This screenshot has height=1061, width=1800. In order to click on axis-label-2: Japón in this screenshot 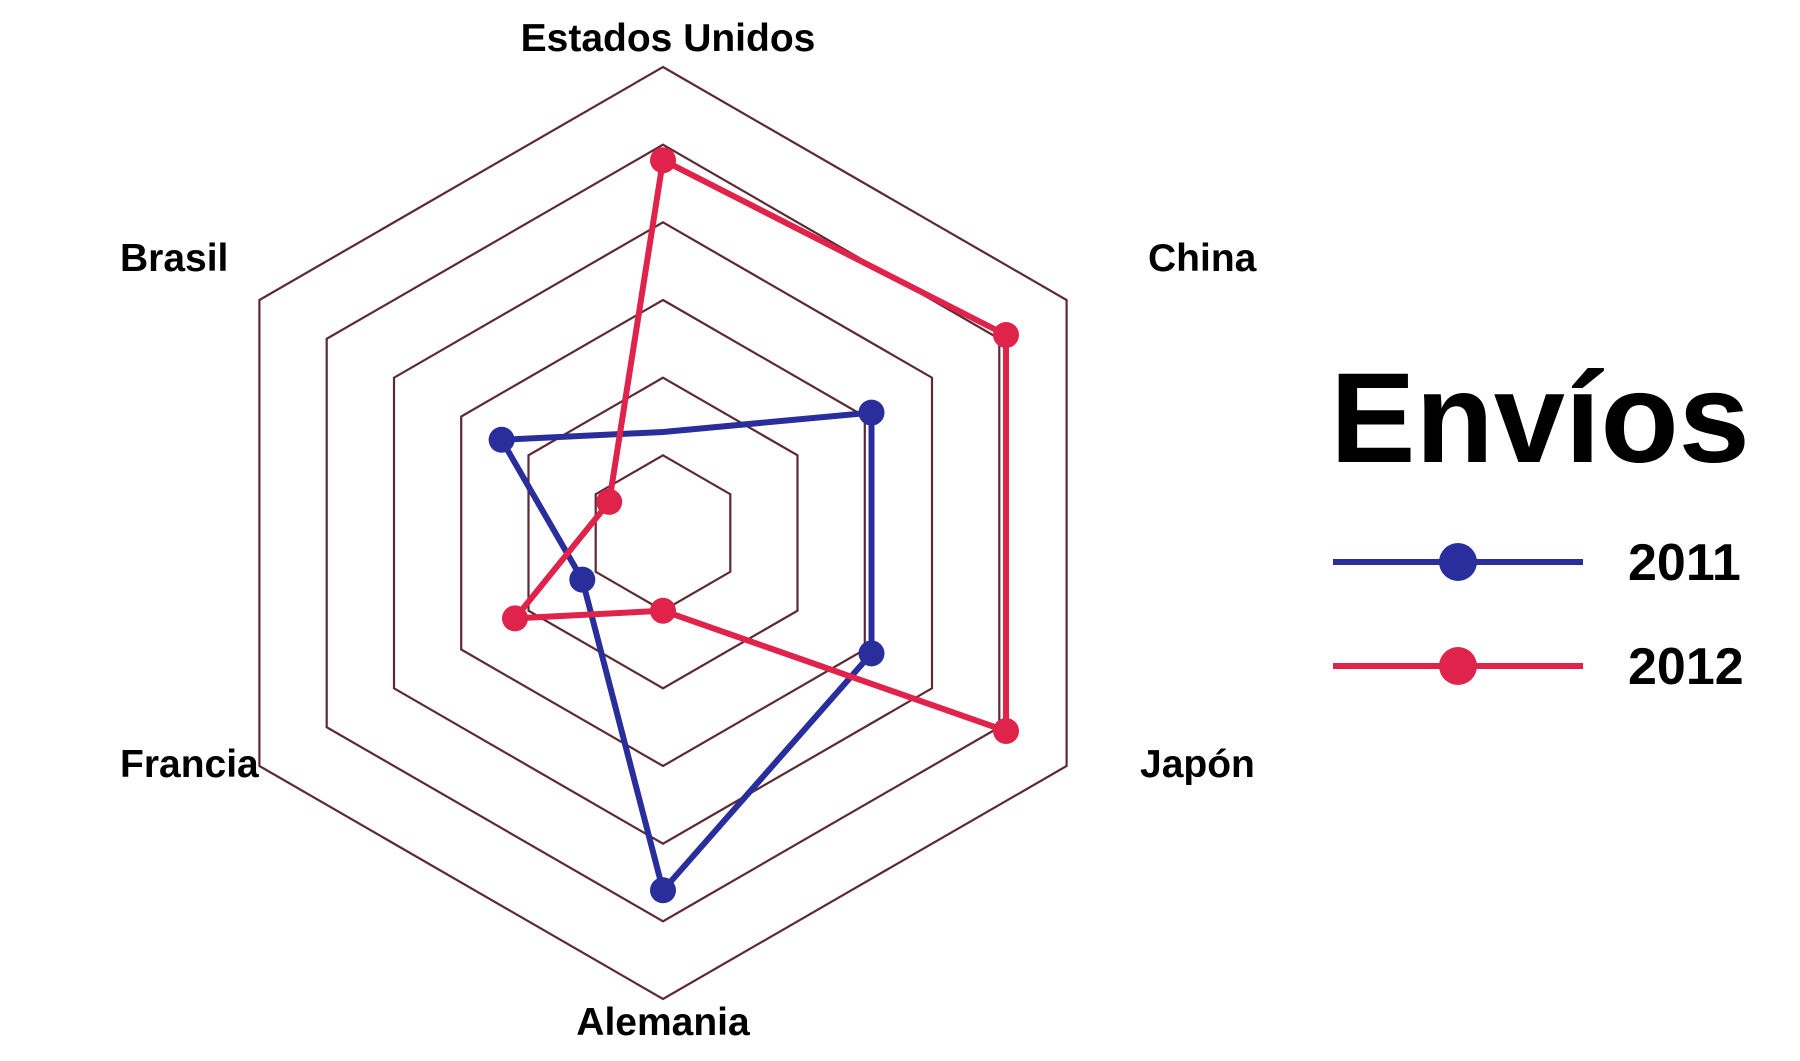, I will do `click(1197, 764)`.